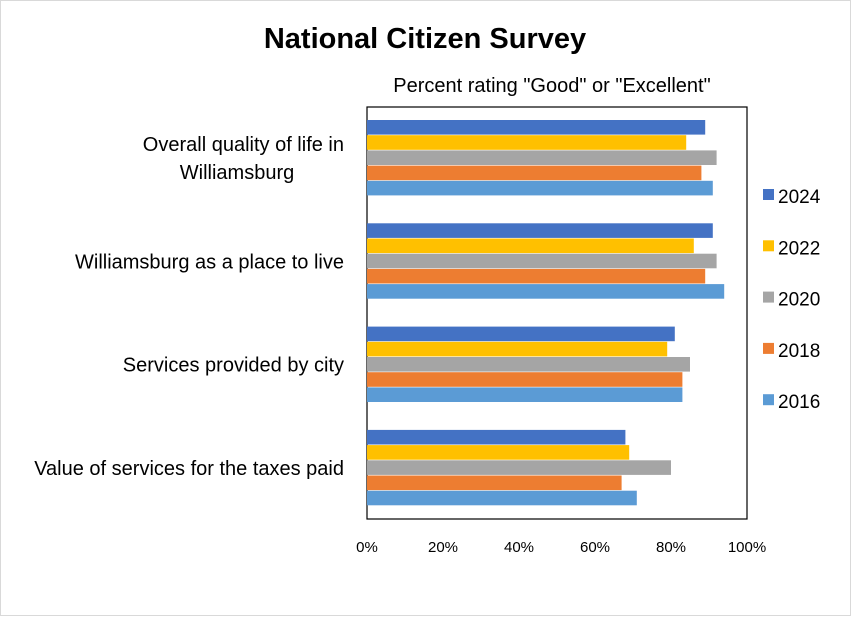 The width and height of the screenshot is (851, 617). Describe the element at coordinates (209, 262) in the screenshot. I see `category-label: Williamsburg as a place to live` at that location.